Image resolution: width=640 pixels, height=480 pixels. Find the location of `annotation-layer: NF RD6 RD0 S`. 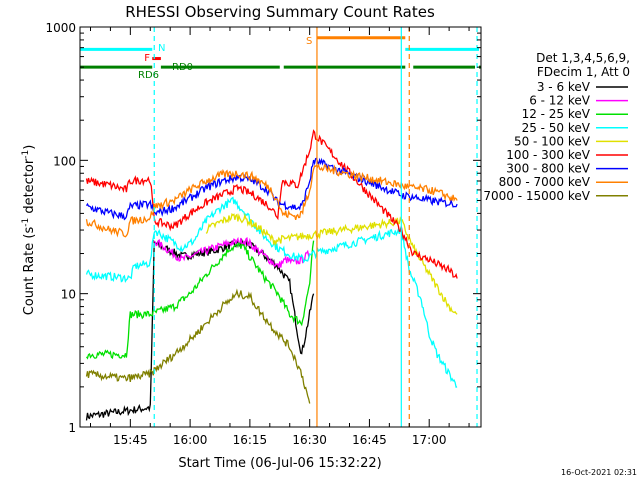

annotation-layer: NF RD6 RD0 S is located at coordinates (225, 58).